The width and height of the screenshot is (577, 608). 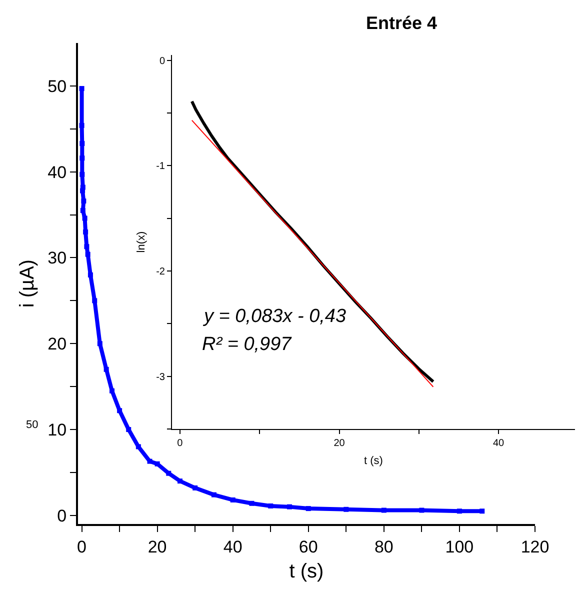 I want to click on annotation: R² = 0,997, so click(x=247, y=344).